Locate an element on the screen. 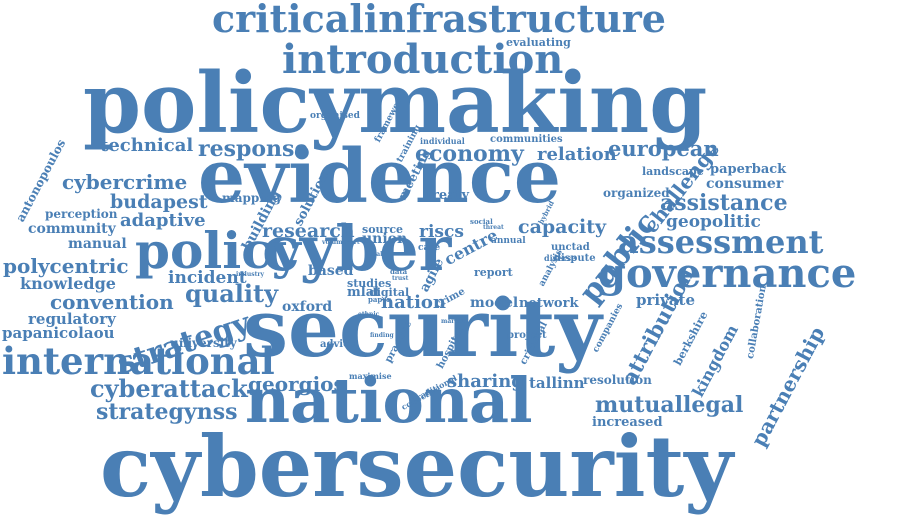 This screenshot has height=523, width=900. word-regulatory: regulatory is located at coordinates (72, 319).